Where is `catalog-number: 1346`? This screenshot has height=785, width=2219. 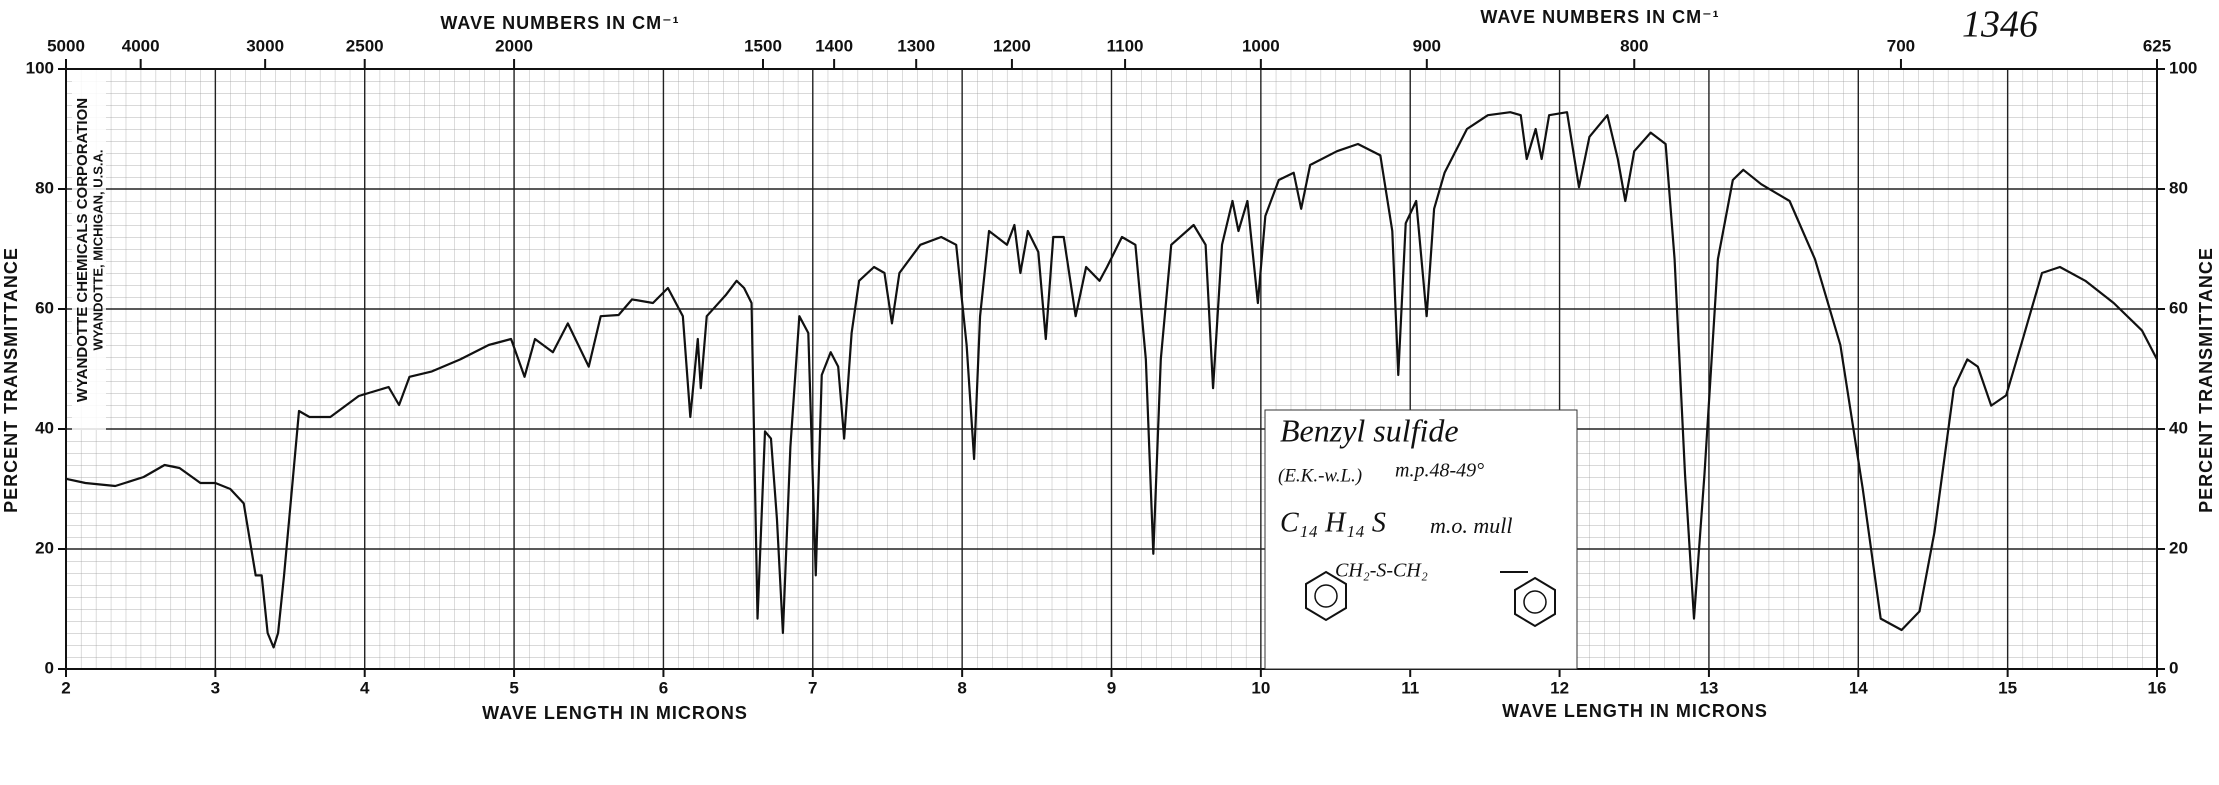
catalog-number: 1346 is located at coordinates (2000, 25).